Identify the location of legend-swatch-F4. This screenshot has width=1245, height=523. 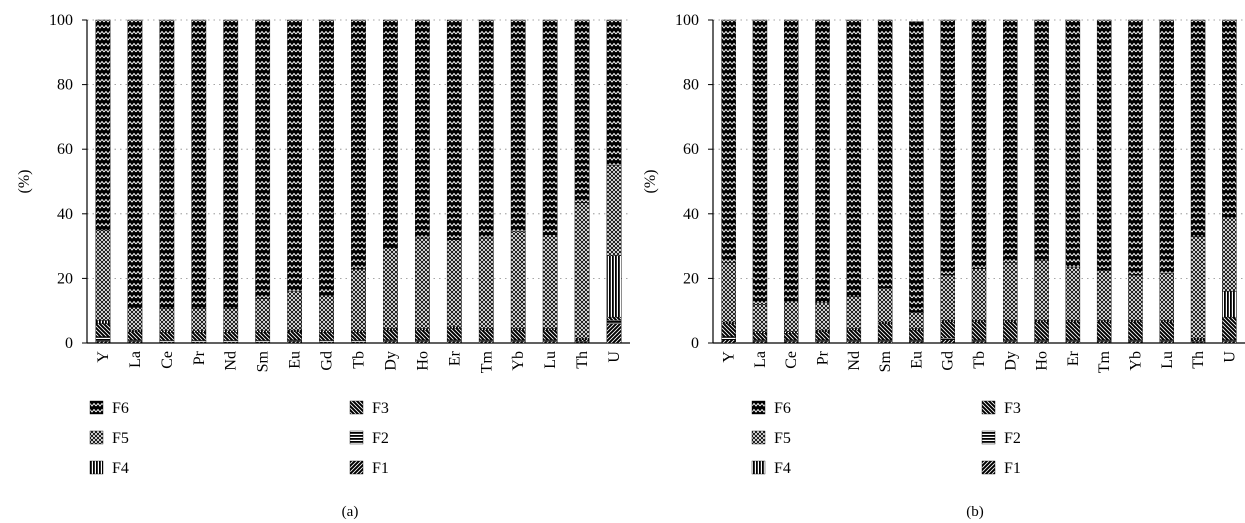
(96, 467).